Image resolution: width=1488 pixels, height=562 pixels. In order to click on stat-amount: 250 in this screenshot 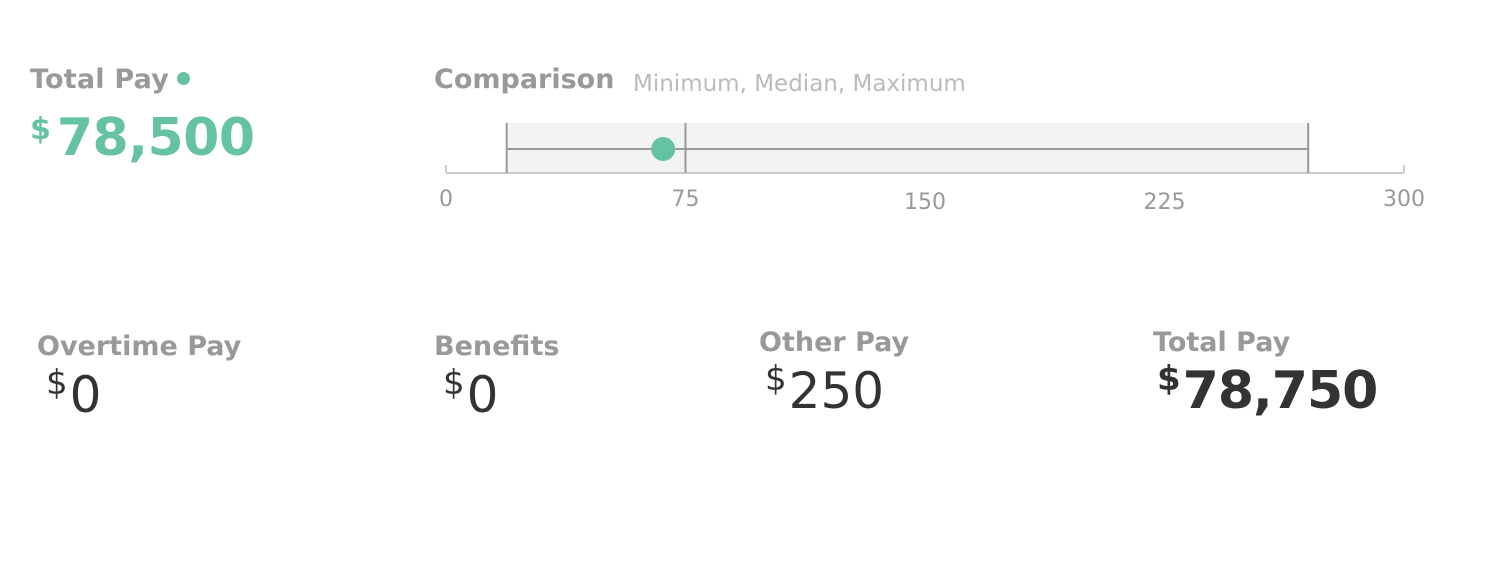, I will do `click(836, 391)`.